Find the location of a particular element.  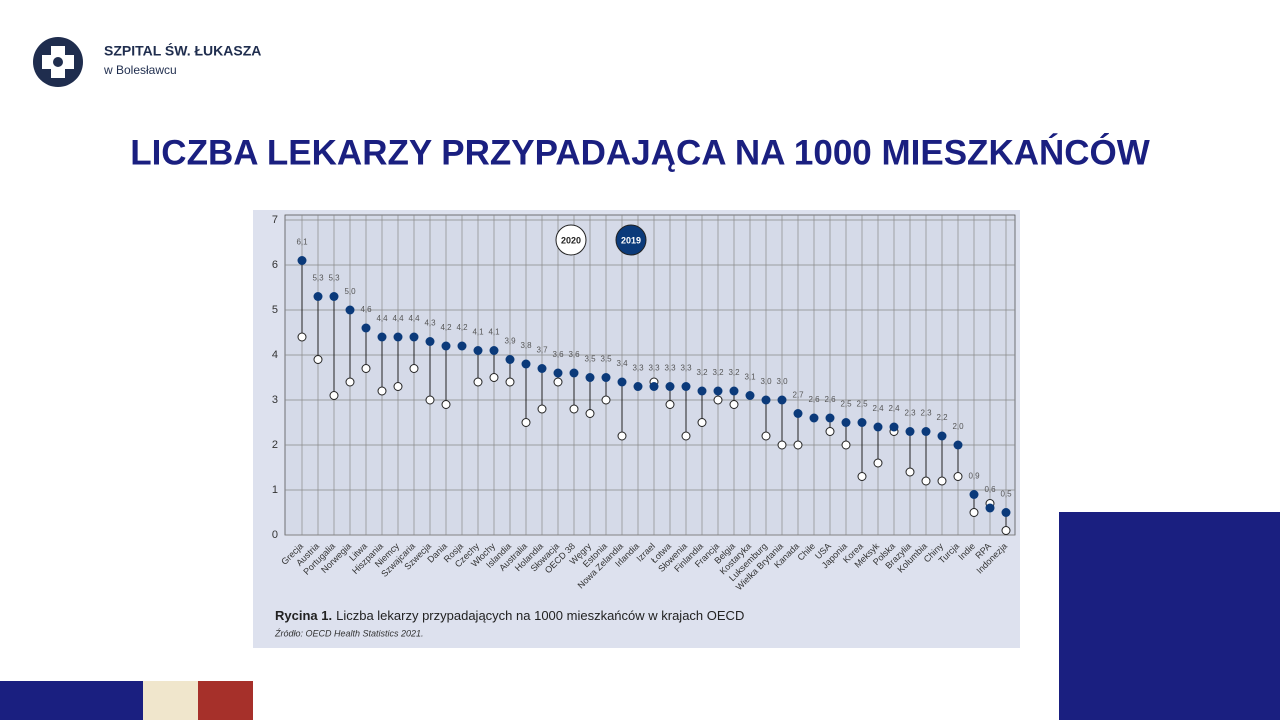

y-tick-label: 0 is located at coordinates (275, 535).